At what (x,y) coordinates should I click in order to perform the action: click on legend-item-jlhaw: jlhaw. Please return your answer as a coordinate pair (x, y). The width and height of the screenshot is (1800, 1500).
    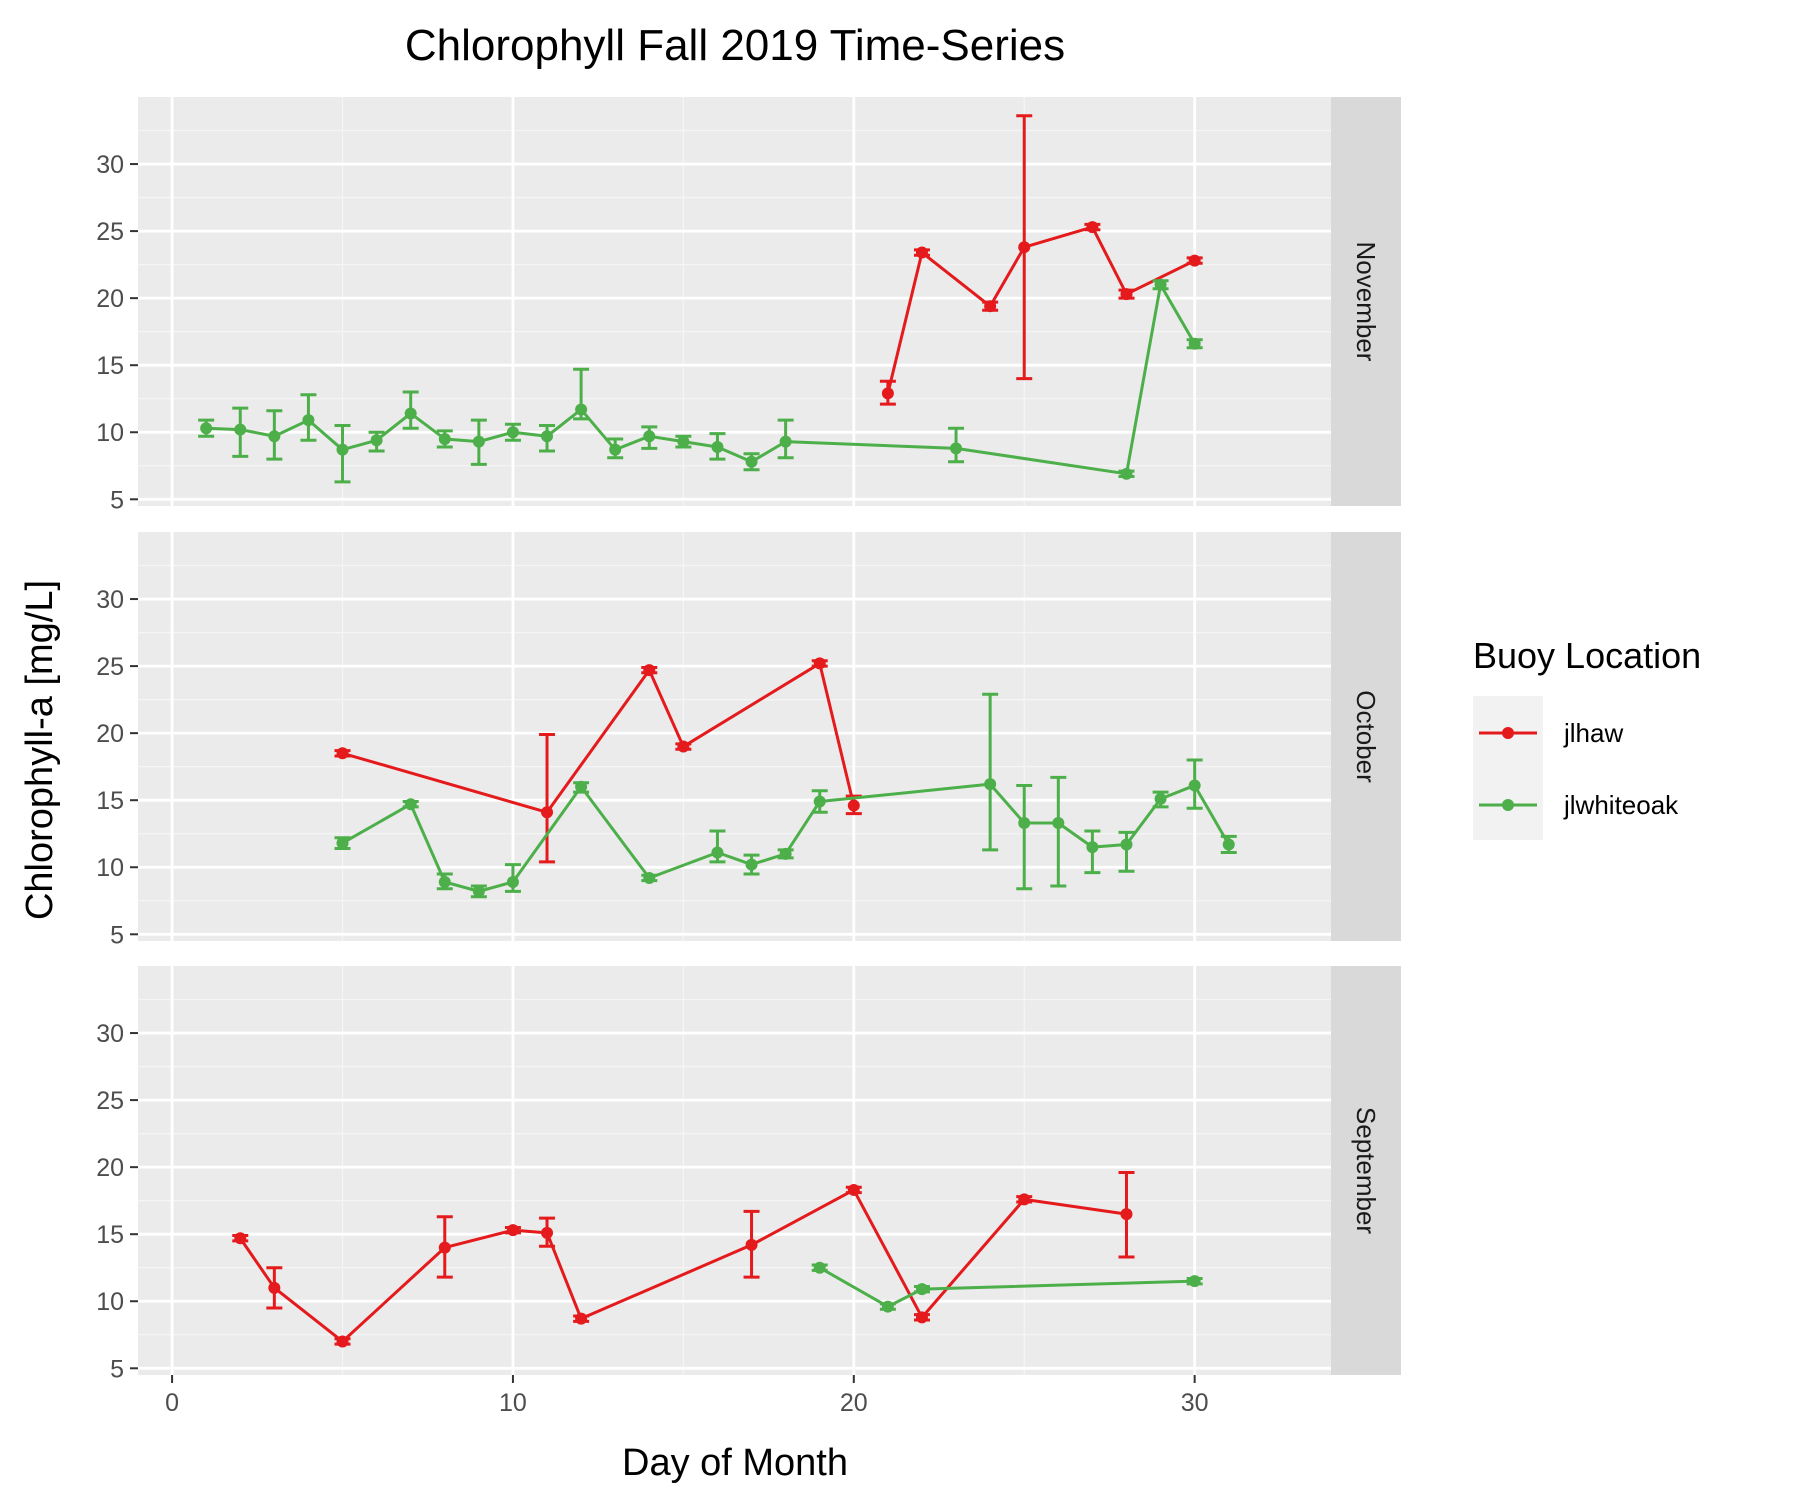
    Looking at the image, I should click on (1551, 733).